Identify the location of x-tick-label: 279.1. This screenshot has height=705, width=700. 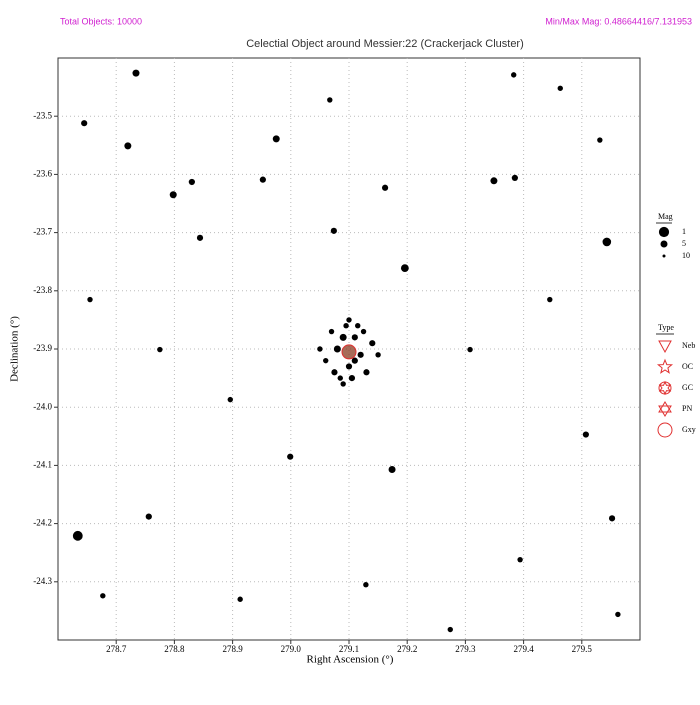
(349, 649).